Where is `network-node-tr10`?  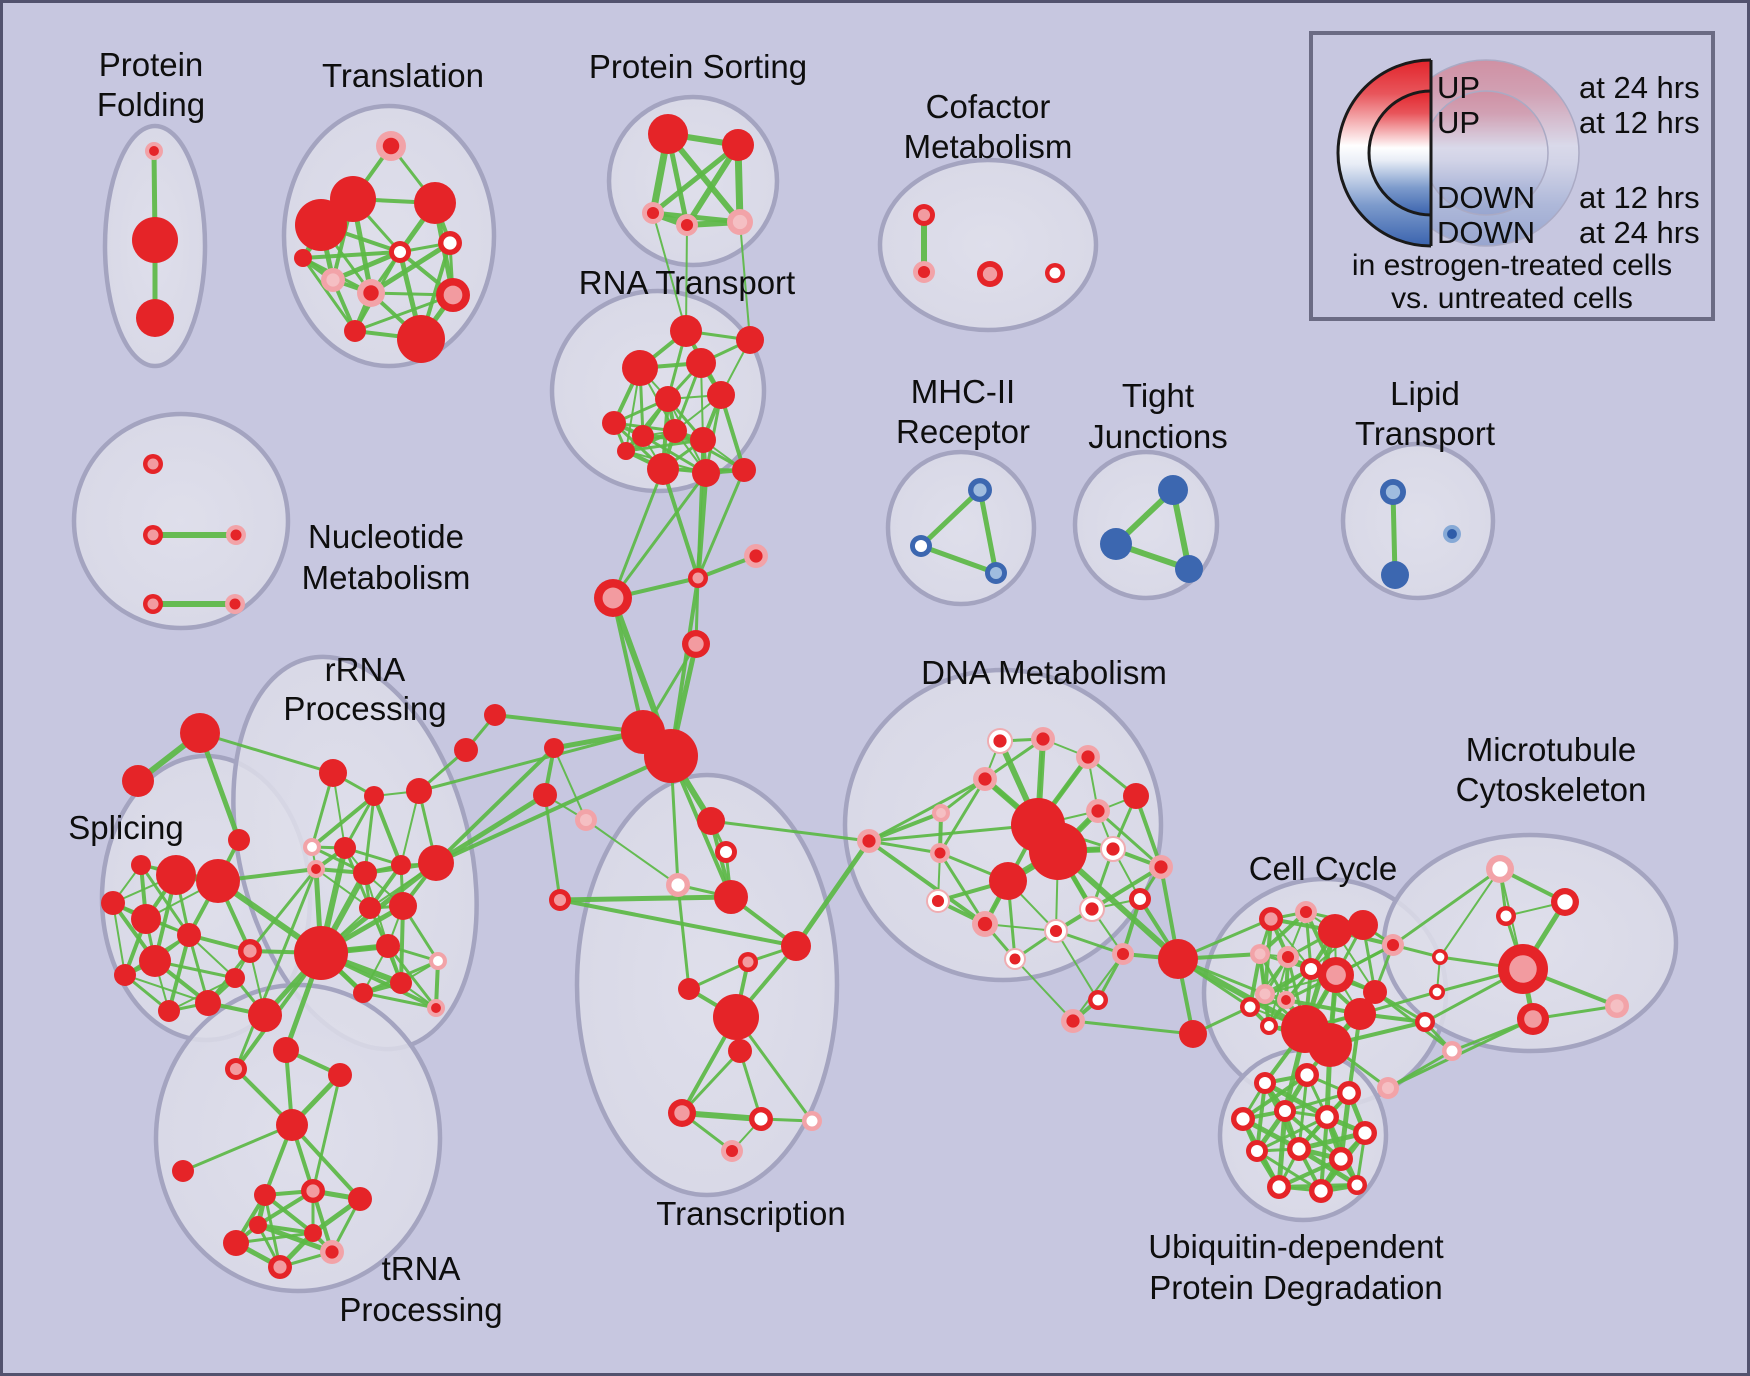 network-node-tr10 is located at coordinates (682, 1113).